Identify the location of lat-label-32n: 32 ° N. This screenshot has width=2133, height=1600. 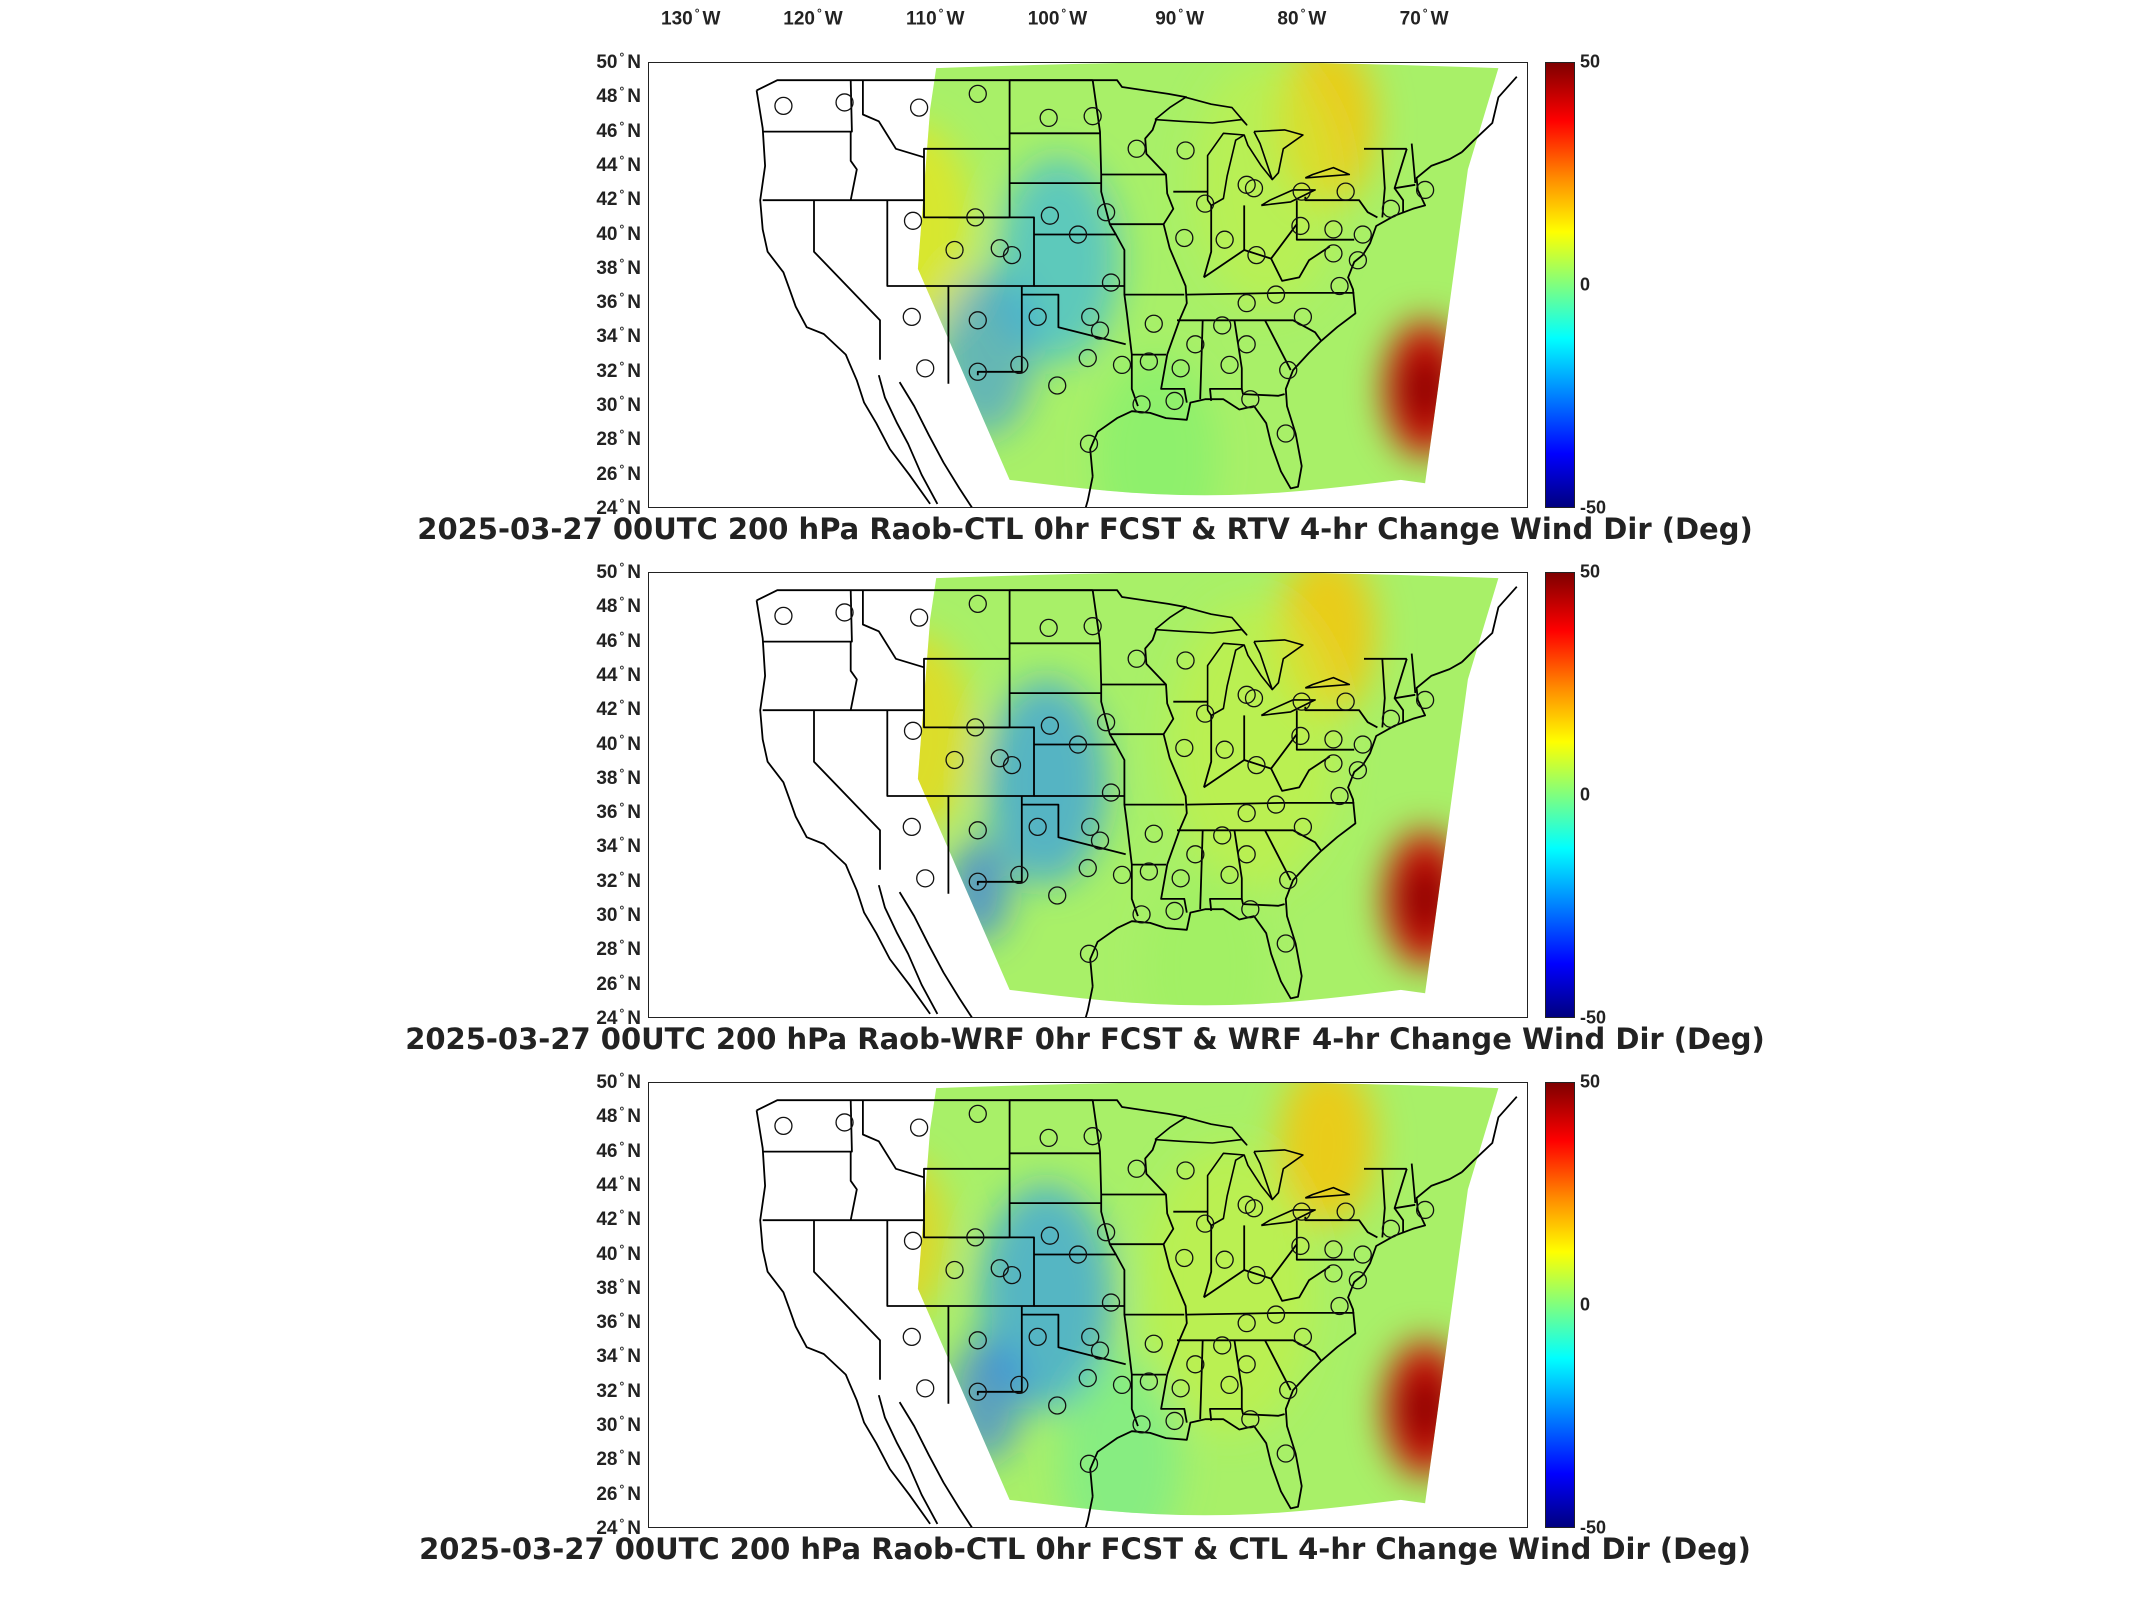
(618, 371).